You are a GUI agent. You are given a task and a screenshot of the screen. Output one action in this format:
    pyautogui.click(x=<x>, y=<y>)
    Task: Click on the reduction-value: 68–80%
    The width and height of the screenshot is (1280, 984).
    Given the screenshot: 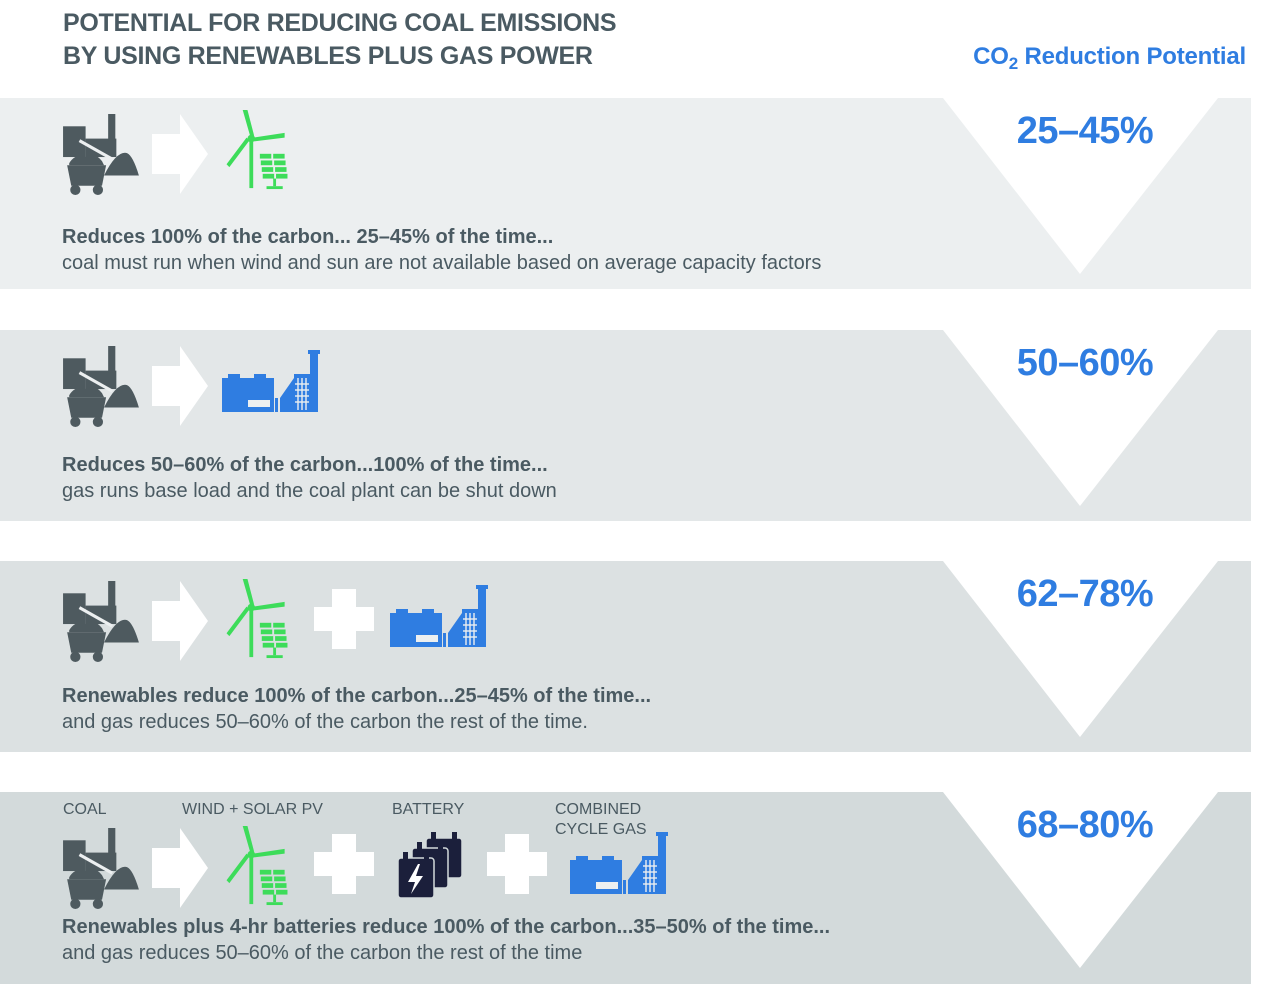 What is the action you would take?
    pyautogui.click(x=1085, y=825)
    